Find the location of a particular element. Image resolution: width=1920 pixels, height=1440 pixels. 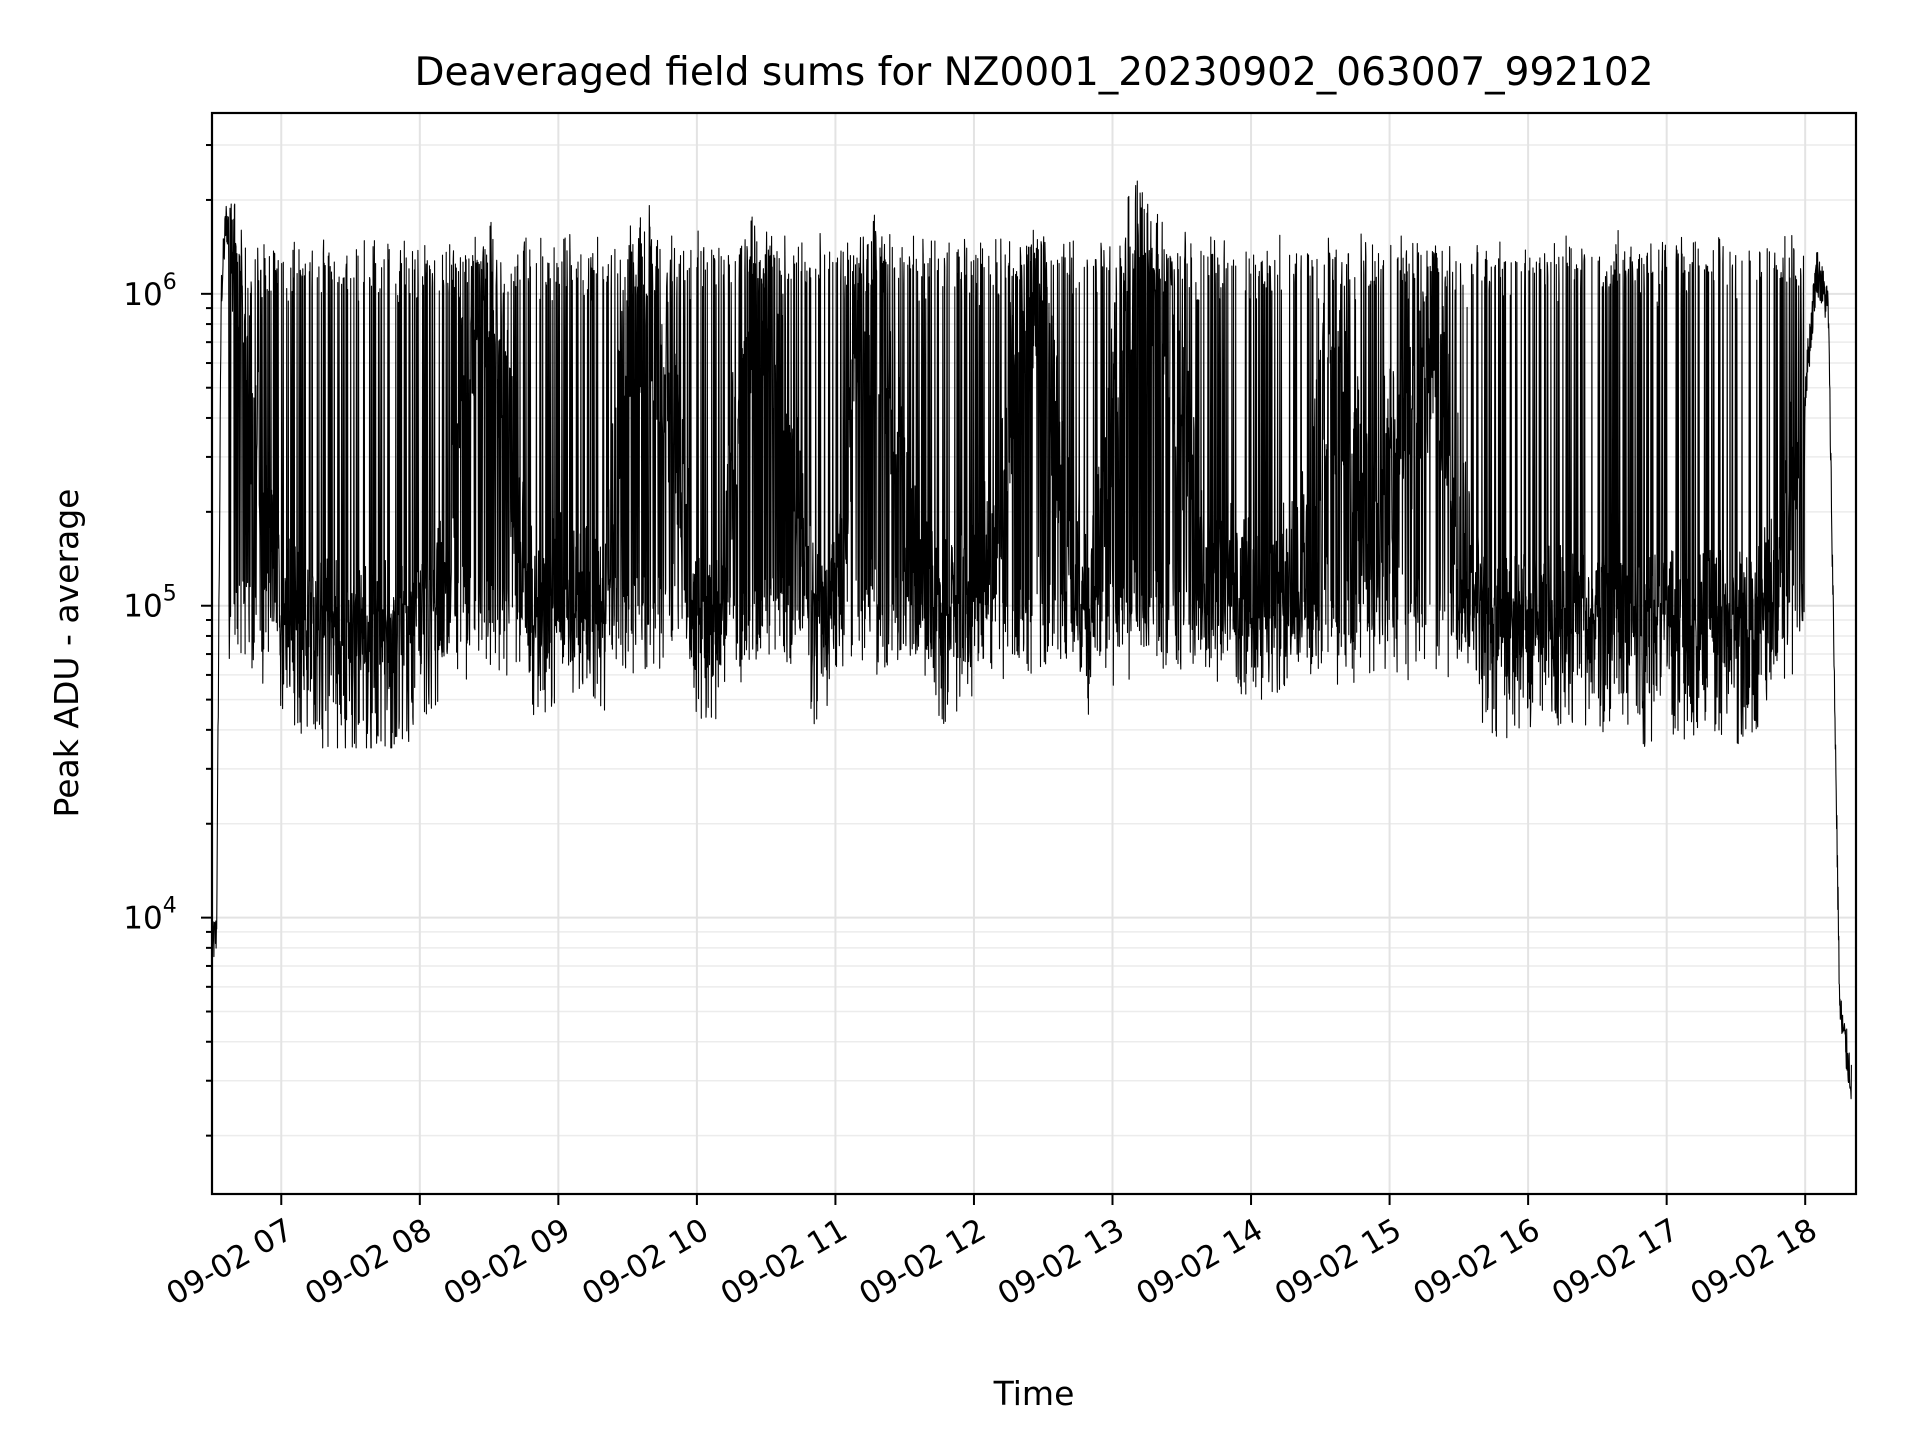

y-axis-label: Peak ADU - average is located at coordinates (66, 653).